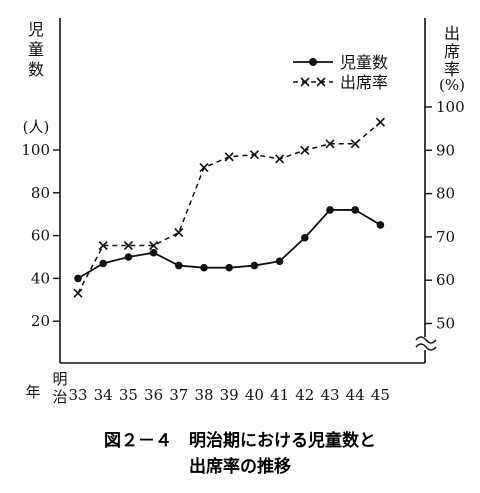 The height and width of the screenshot is (493, 480). Describe the element at coordinates (128, 395) in the screenshot. I see `x-tick-label: 35` at that location.